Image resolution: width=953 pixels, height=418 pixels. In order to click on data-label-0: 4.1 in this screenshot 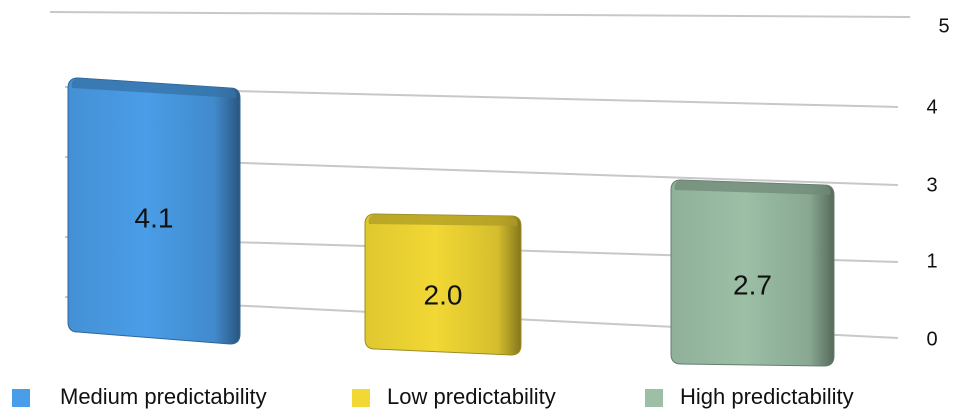, I will do `click(154, 217)`.